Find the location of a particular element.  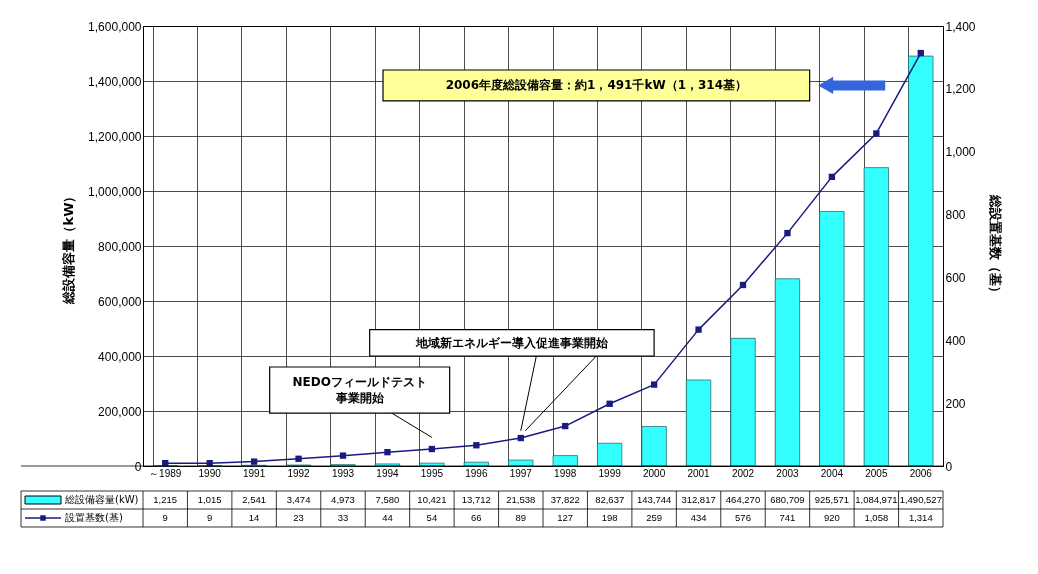

x-tick-label: 2005 is located at coordinates (876, 473).